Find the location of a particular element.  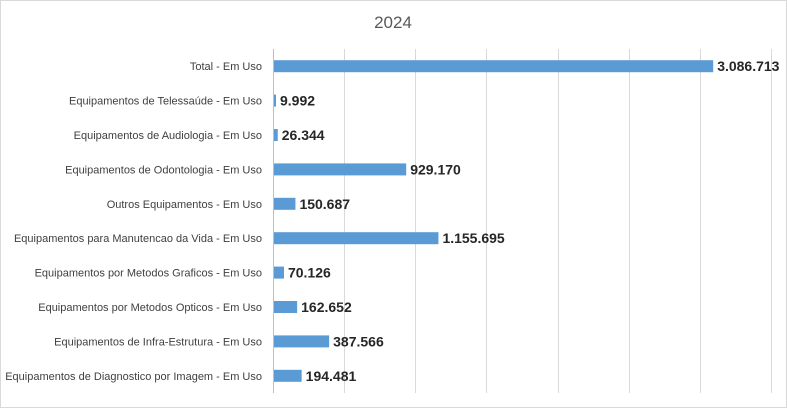

value-label: 162.652 is located at coordinates (326, 307).